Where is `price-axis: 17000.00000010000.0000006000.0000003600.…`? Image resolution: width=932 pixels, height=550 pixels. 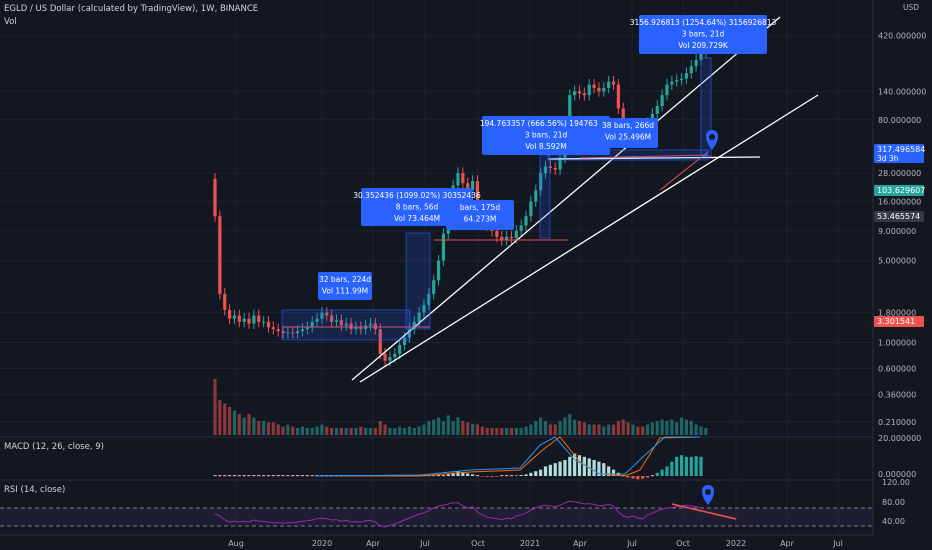 price-axis: 17000.00000010000.0000006000.0000003600.… is located at coordinates (902, 215).